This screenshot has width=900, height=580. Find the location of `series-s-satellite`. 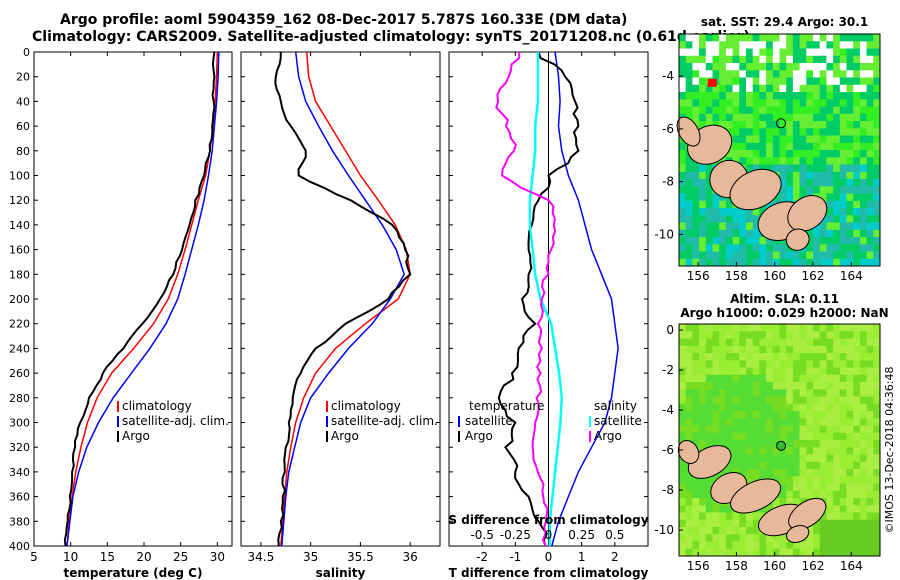

series-s-satellite is located at coordinates (546, 299).